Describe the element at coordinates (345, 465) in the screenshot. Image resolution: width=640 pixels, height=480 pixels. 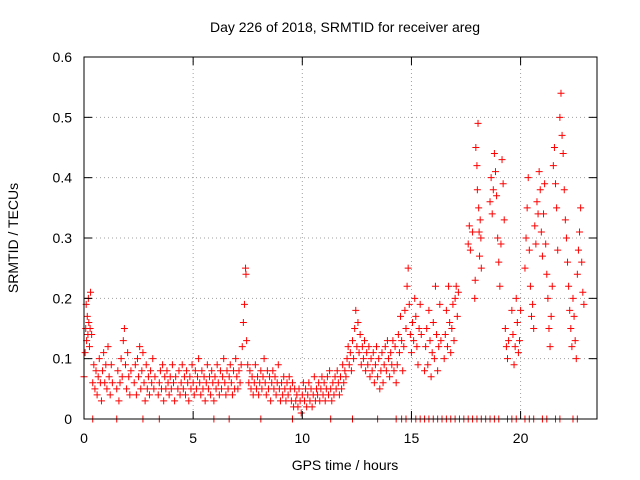
I see `x-axis-title: GPS time / hours` at that location.